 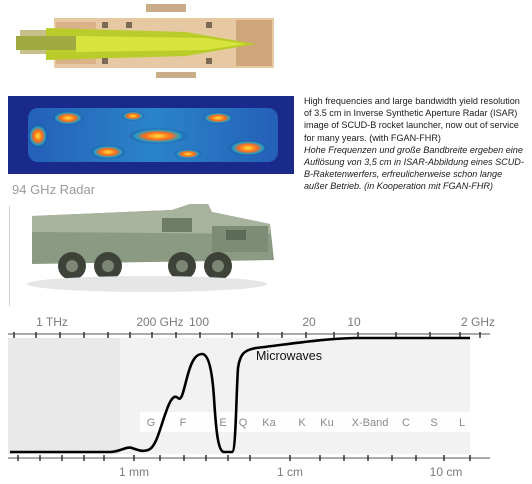 What do you see at coordinates (199, 322) in the screenshot?
I see `top-axis-label: 100` at bounding box center [199, 322].